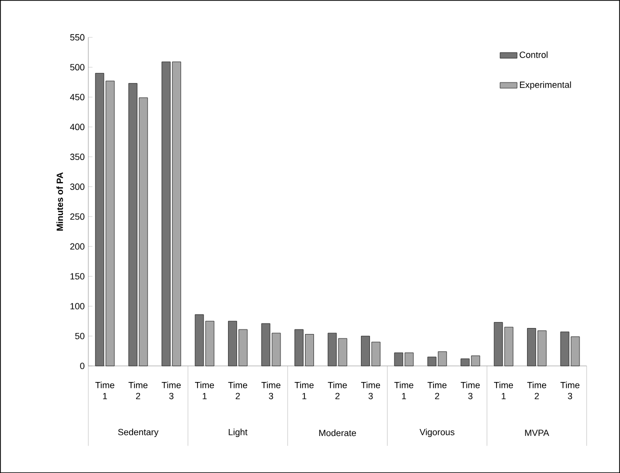 This screenshot has height=473, width=620. Describe the element at coordinates (537, 433) in the screenshot. I see `text: MVPA` at that location.